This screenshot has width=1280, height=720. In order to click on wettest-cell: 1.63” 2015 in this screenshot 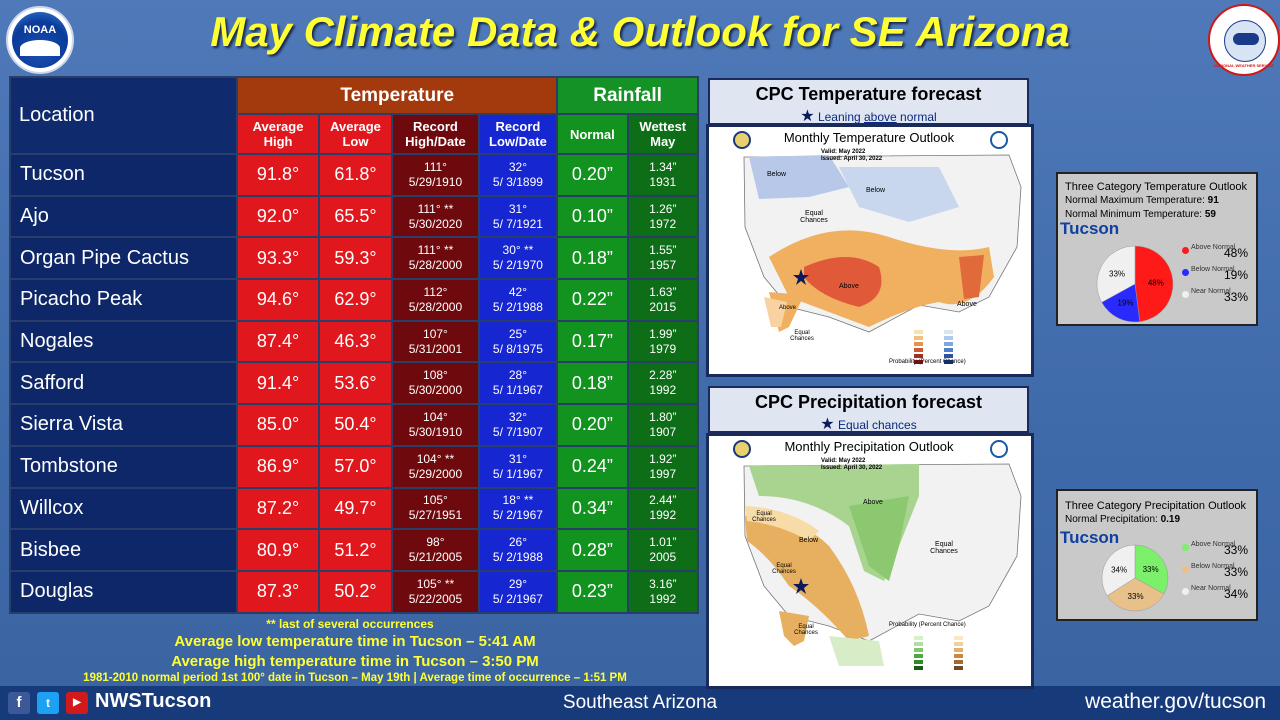, I will do `click(663, 300)`.